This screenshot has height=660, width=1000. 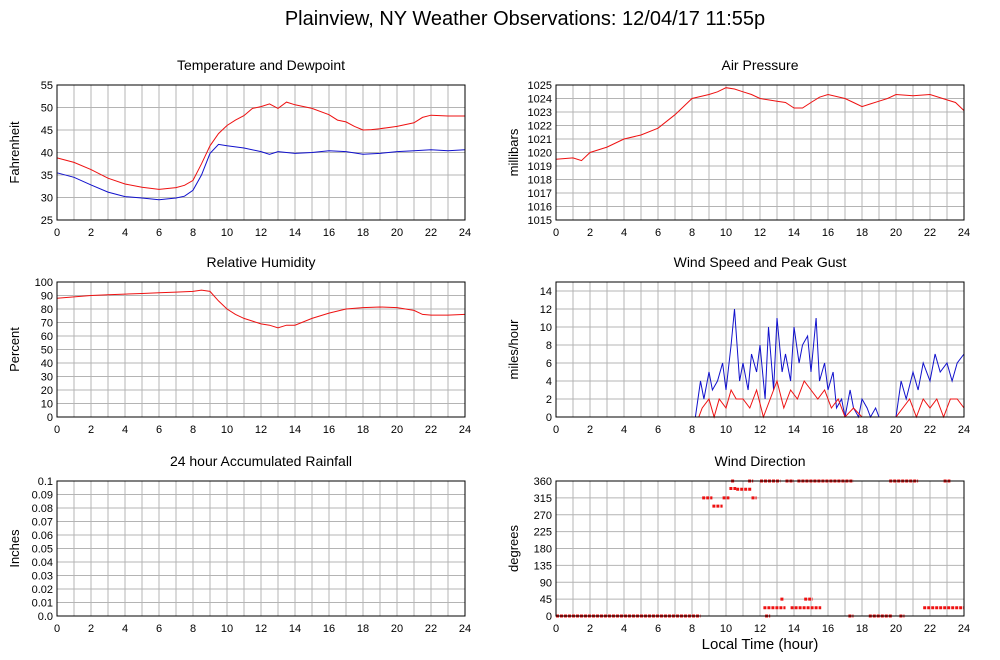 What do you see at coordinates (47, 310) in the screenshot?
I see `y-tick-label: 80` at bounding box center [47, 310].